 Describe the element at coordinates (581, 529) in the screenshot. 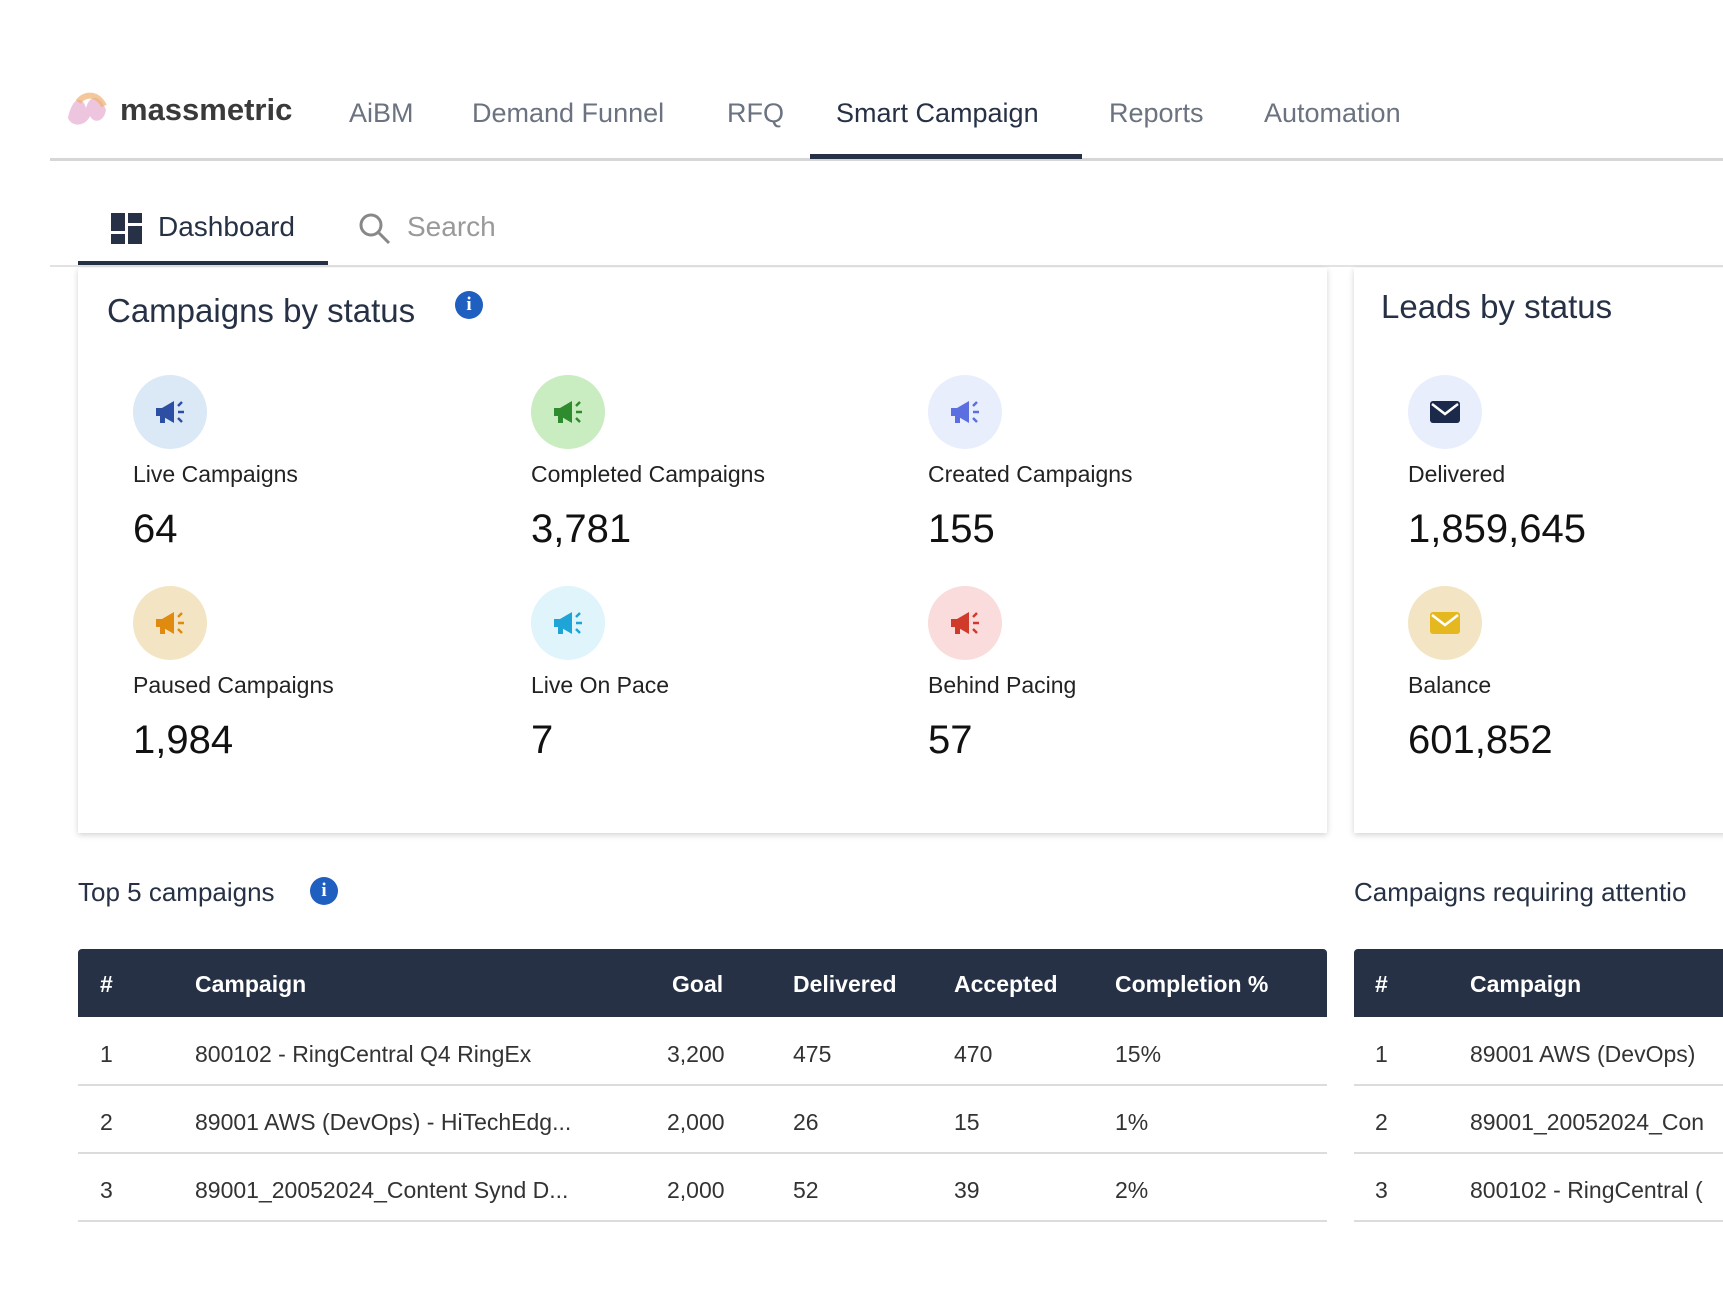

I see `stat-value: 3,781` at that location.